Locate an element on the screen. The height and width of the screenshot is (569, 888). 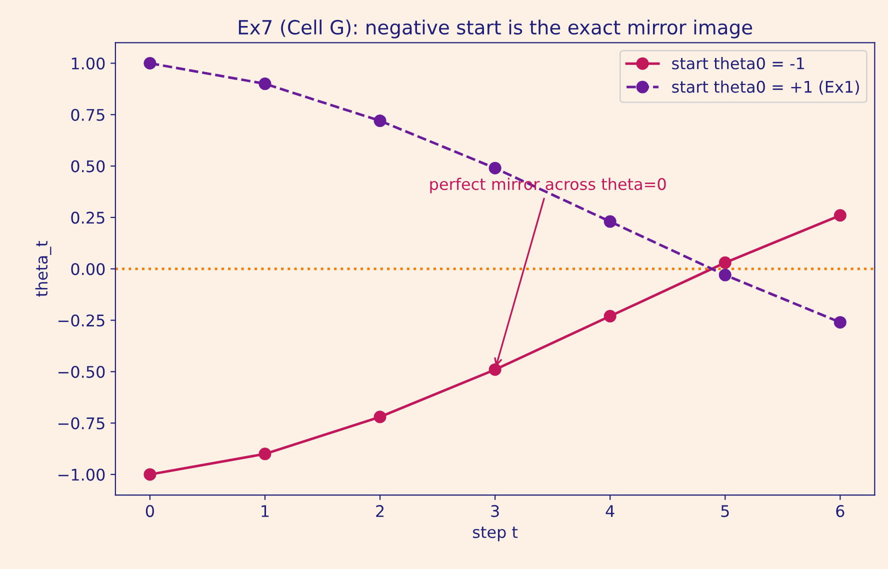
x-tick-label: 3 is located at coordinates (495, 511).